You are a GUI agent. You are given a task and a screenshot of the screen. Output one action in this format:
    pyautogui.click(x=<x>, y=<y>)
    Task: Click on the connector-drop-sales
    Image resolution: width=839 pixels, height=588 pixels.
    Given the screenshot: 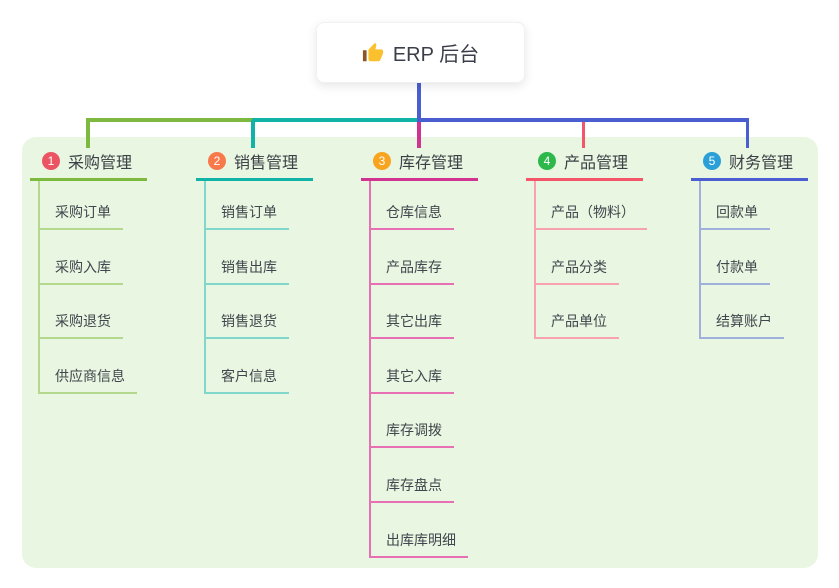 What is the action you would take?
    pyautogui.click(x=253, y=134)
    